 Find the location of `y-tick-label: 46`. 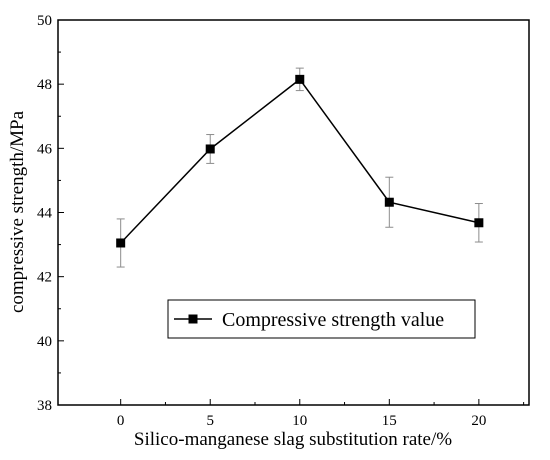

y-tick-label: 46 is located at coordinates (45, 149).